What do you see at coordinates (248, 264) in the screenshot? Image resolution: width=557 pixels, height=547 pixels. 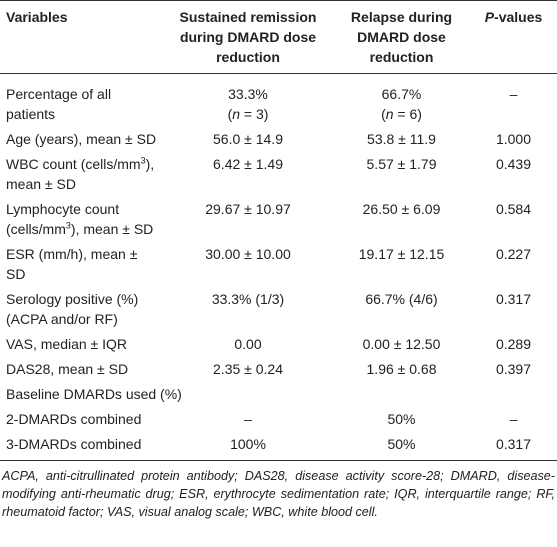 I see `cell: 30.00 ± 10.00` at bounding box center [248, 264].